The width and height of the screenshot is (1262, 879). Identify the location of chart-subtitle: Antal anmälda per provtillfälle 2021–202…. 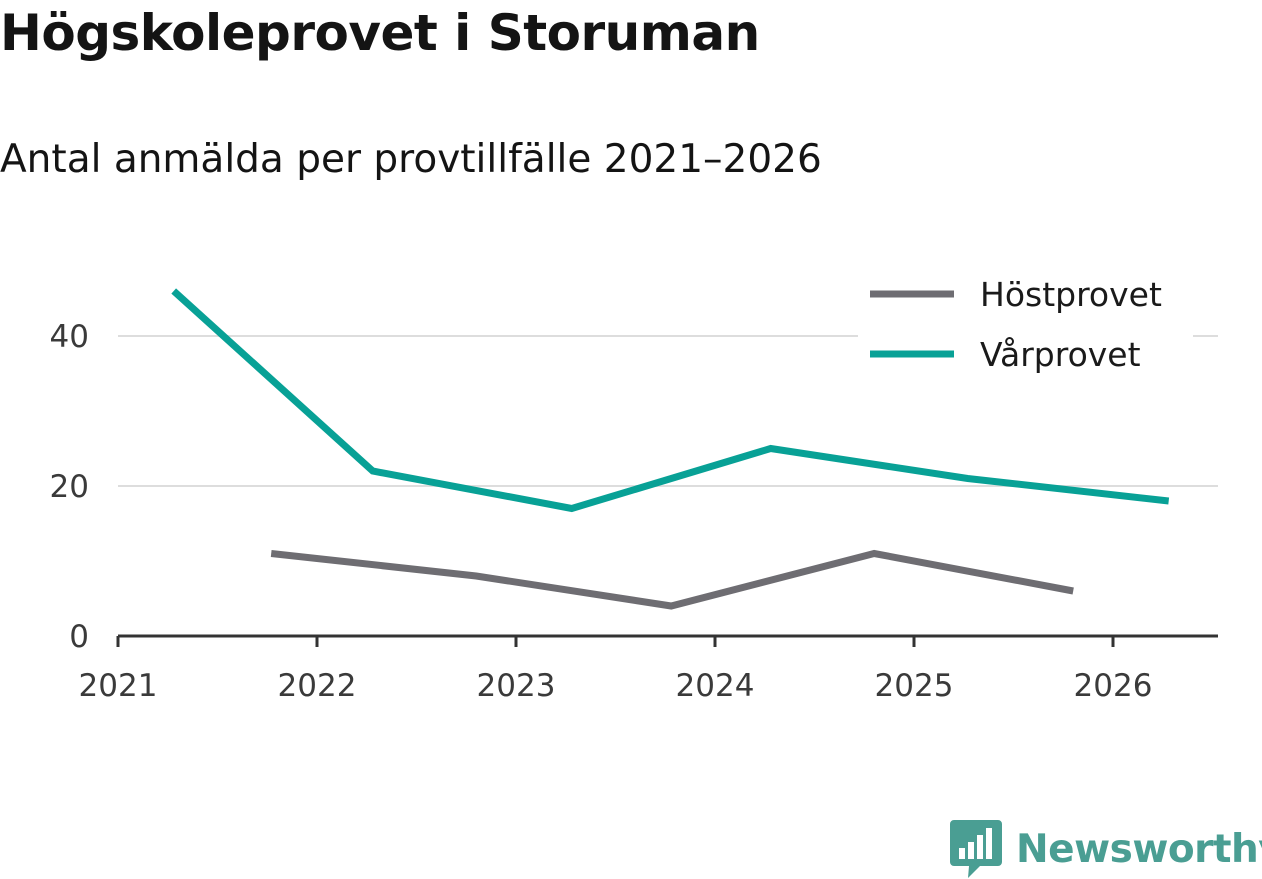
(411, 159).